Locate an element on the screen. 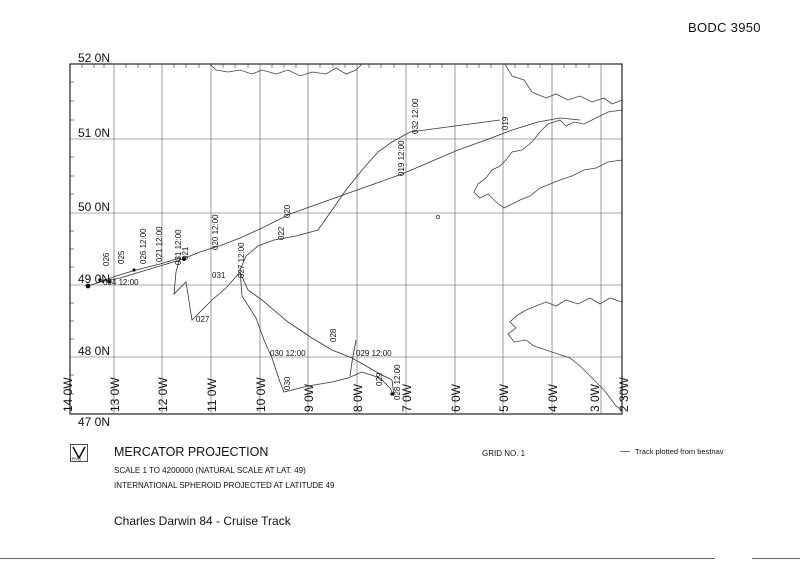  track-label: 026 is located at coordinates (106, 259).